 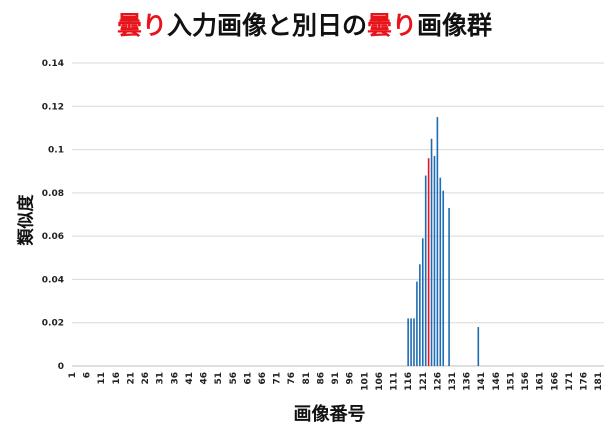 What do you see at coordinates (292, 378) in the screenshot?
I see `x-tick-label: 76` at bounding box center [292, 378].